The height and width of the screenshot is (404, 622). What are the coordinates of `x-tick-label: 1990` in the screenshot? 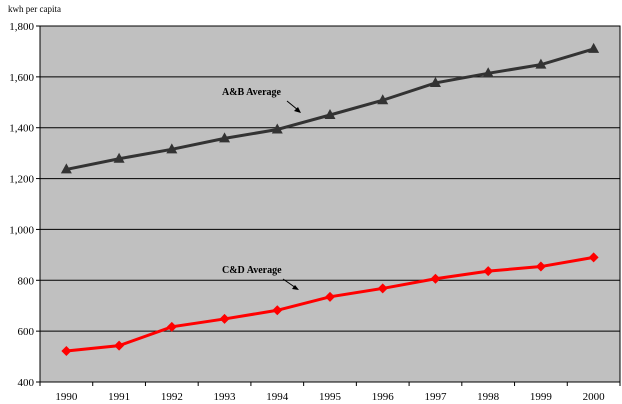 It's located at (66, 397).